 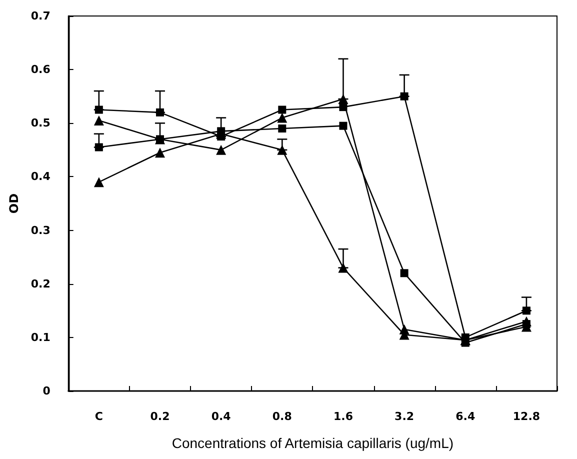 I want to click on y-tick-label: 0.3, so click(x=40, y=230).